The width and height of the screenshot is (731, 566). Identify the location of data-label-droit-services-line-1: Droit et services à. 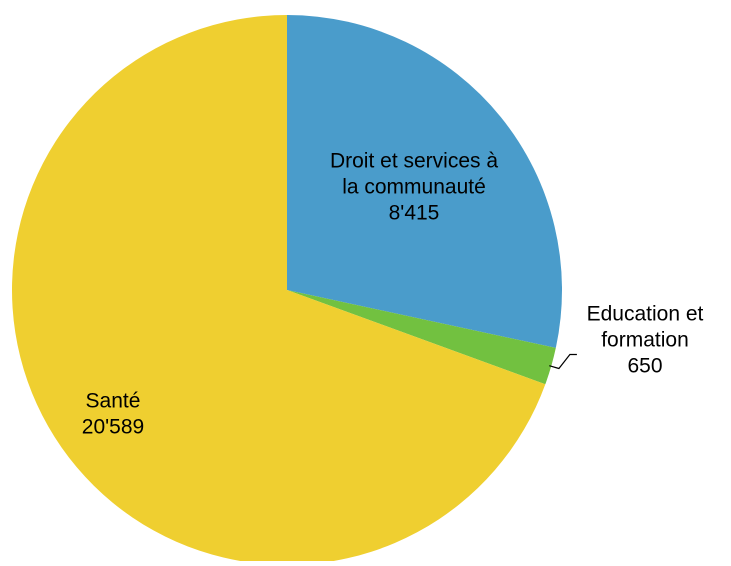
(414, 161).